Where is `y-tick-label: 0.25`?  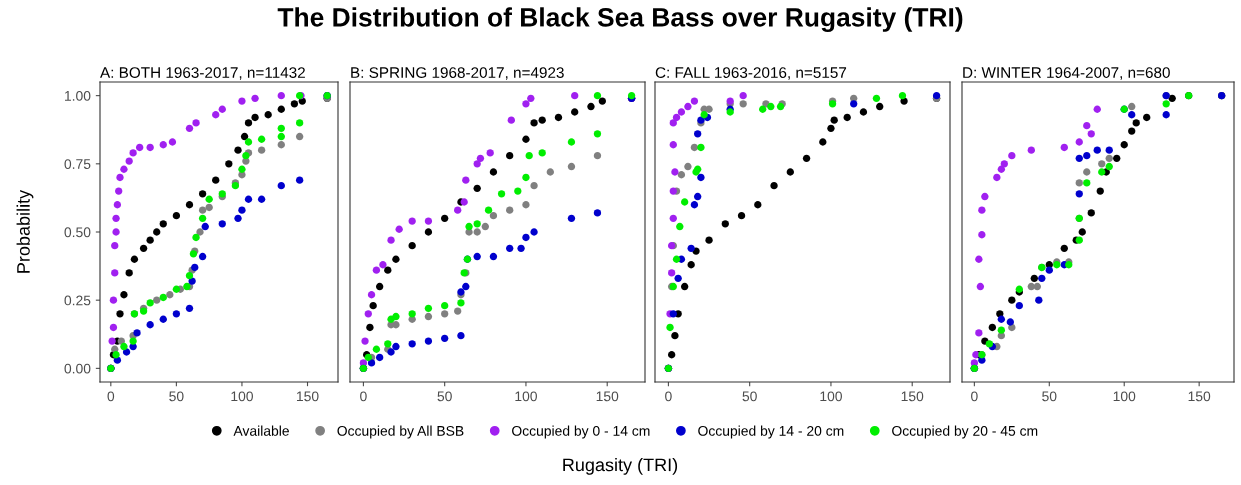 y-tick-label: 0.25 is located at coordinates (77, 300).